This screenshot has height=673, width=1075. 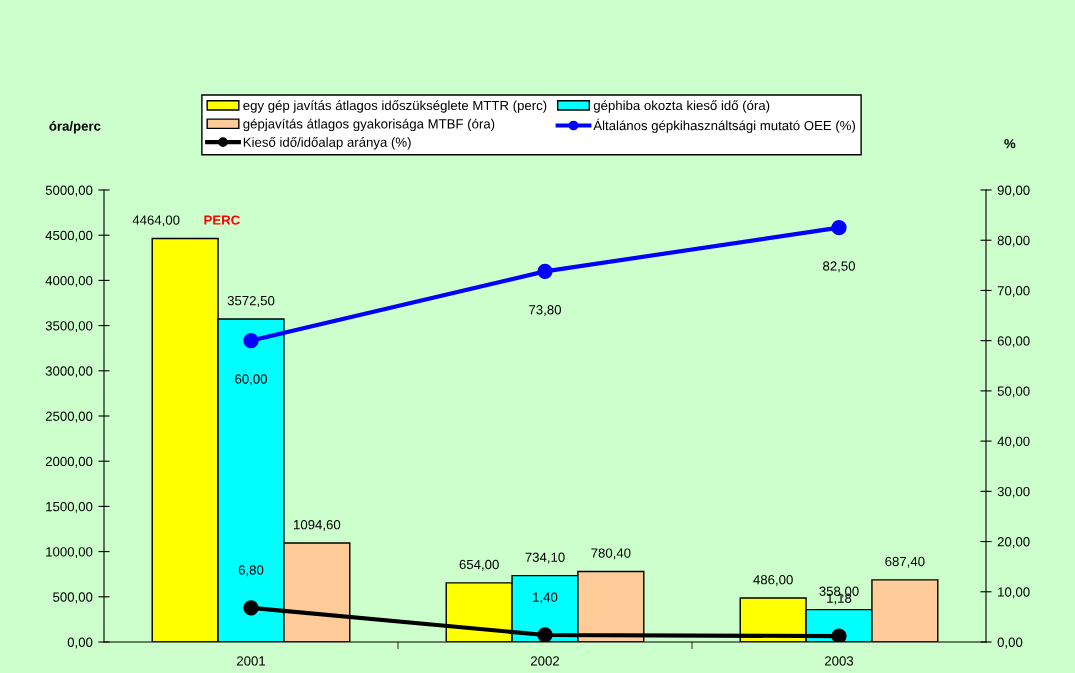 What do you see at coordinates (1010, 643) in the screenshot?
I see `y2-tick-label: 0,00` at bounding box center [1010, 643].